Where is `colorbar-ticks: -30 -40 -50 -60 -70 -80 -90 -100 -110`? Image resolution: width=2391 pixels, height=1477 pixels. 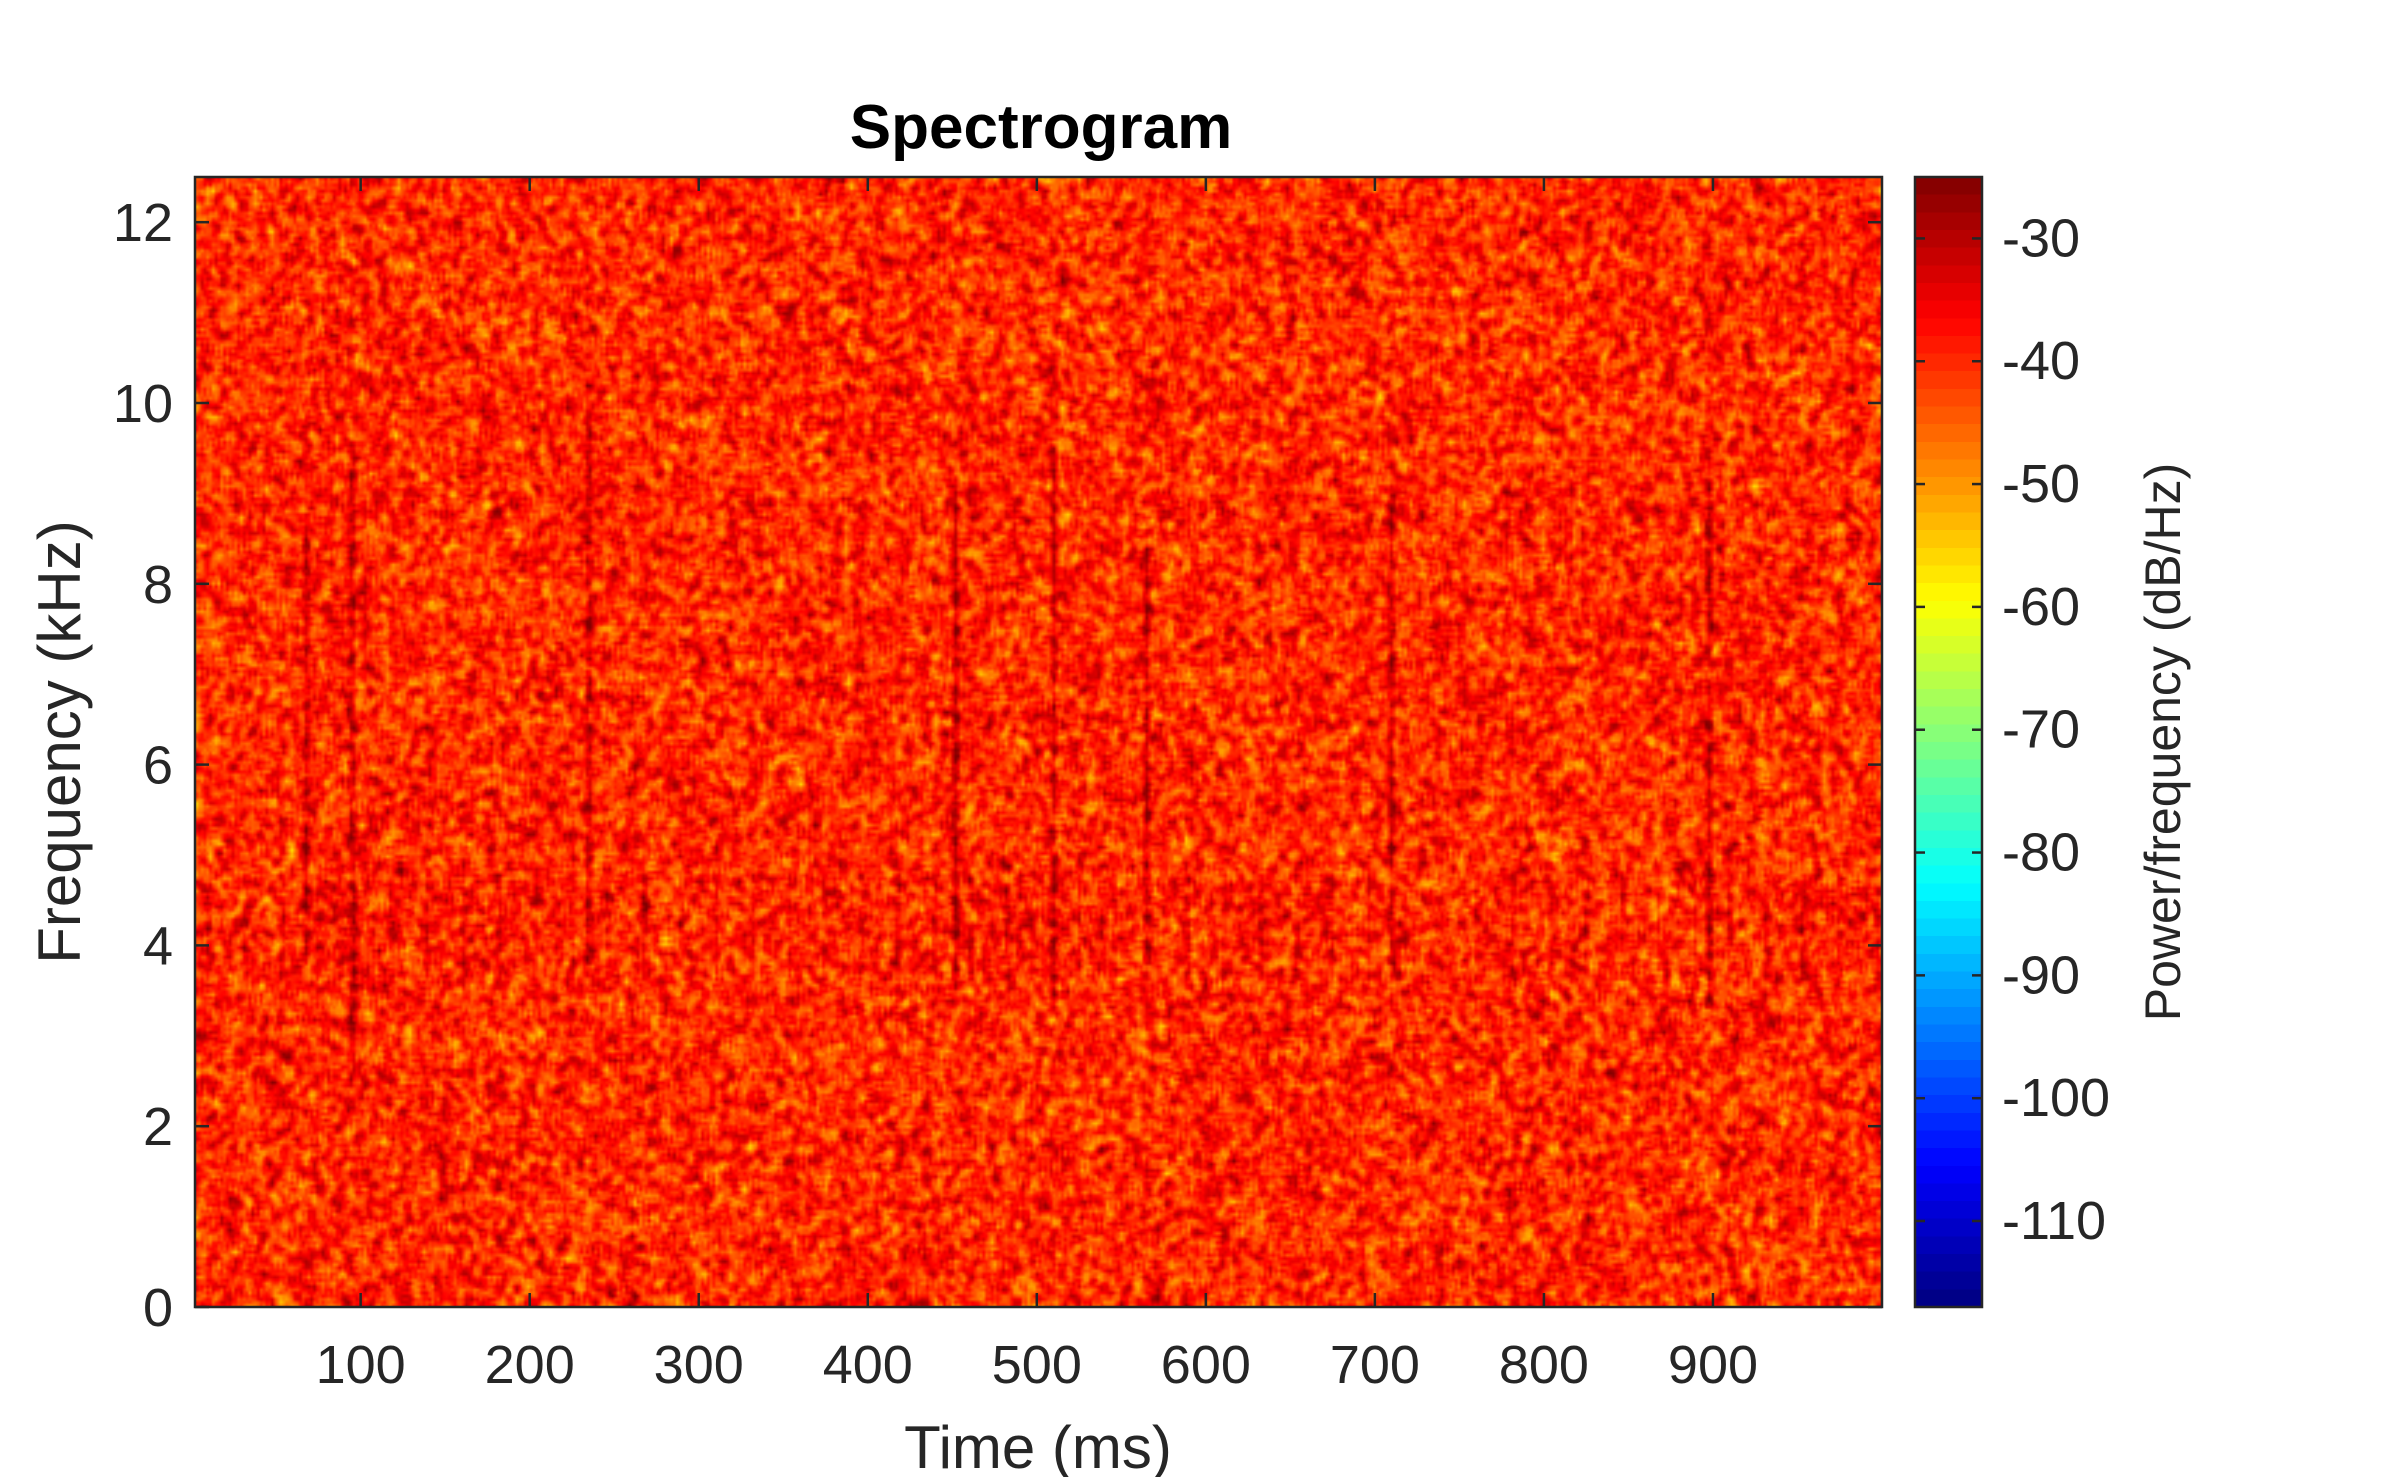 colorbar-ticks: -30 -40 -50 -60 -70 -80 -90 -100 -110 is located at coordinates (2012, 729).